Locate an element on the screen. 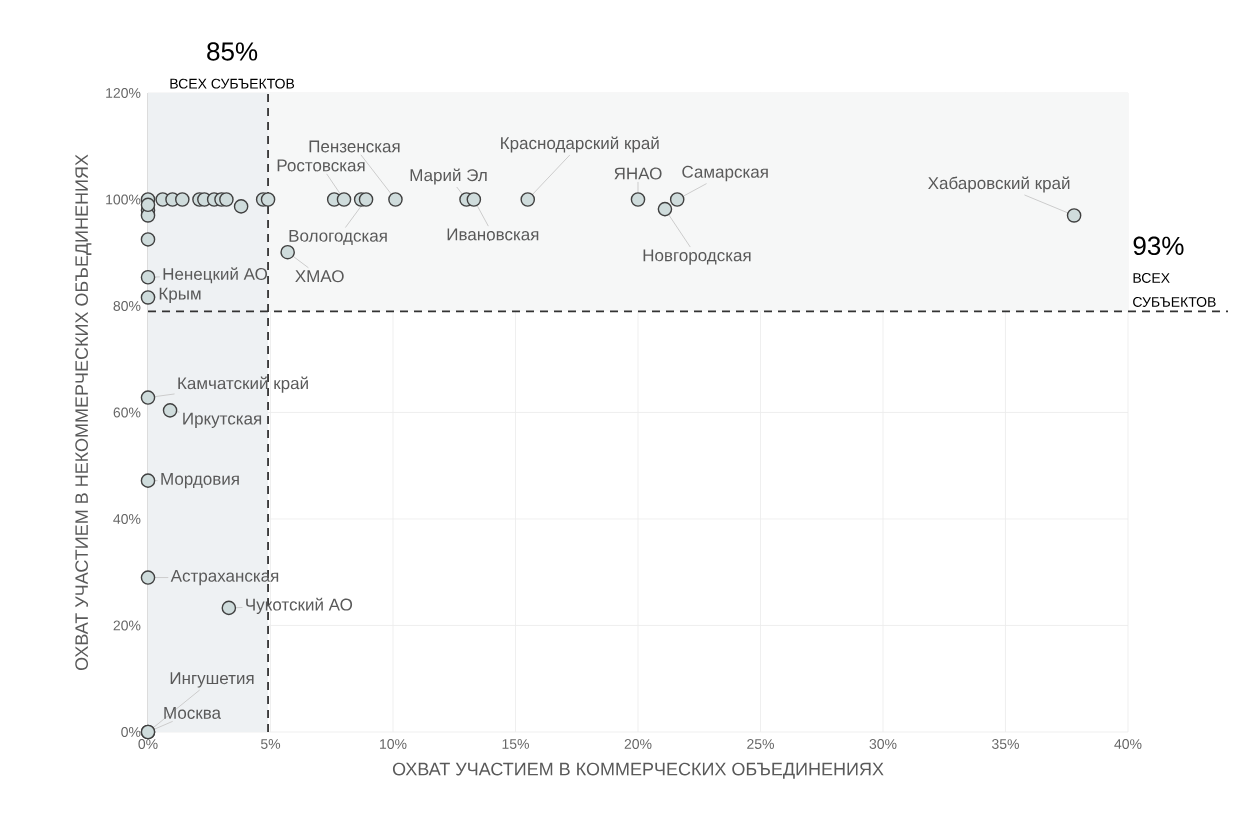 The image size is (1243, 819). annotation: Ингушетия is located at coordinates (212, 680).